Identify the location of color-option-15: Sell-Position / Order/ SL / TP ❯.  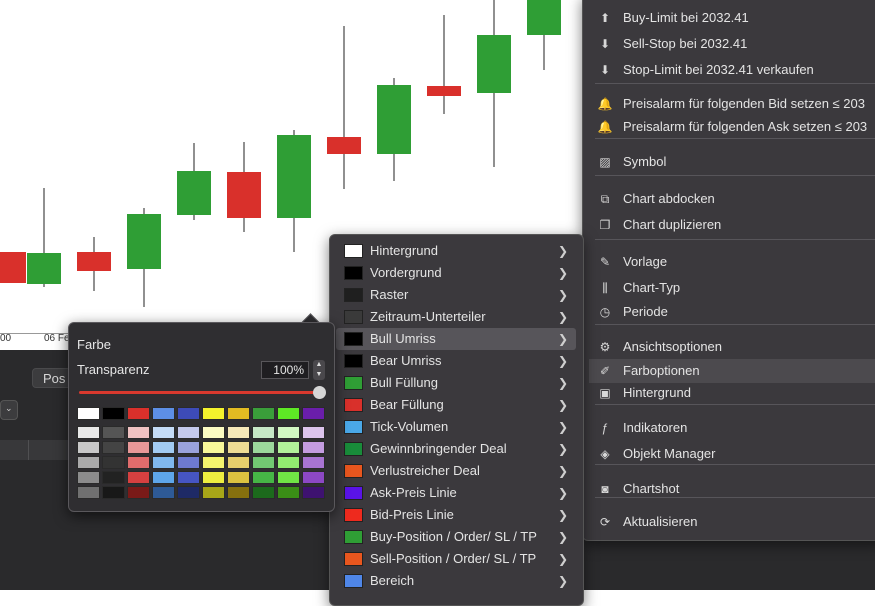
(456, 559).